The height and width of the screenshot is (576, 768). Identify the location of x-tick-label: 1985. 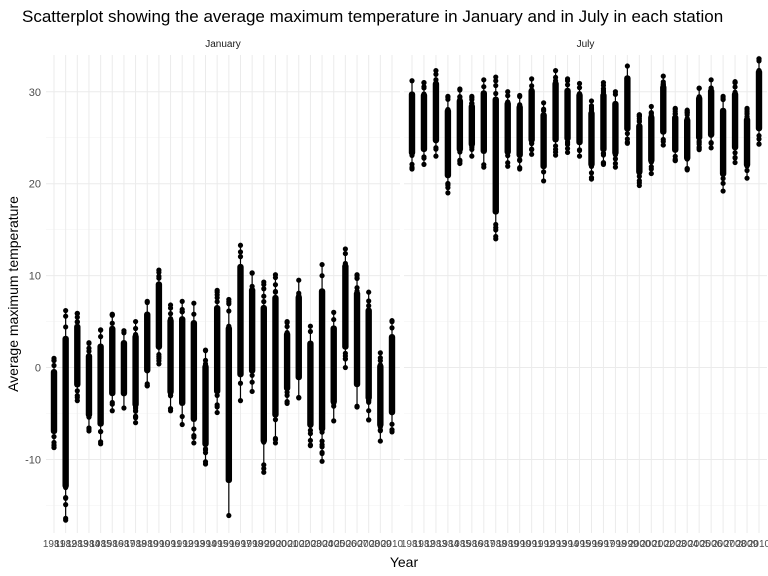
(100, 544).